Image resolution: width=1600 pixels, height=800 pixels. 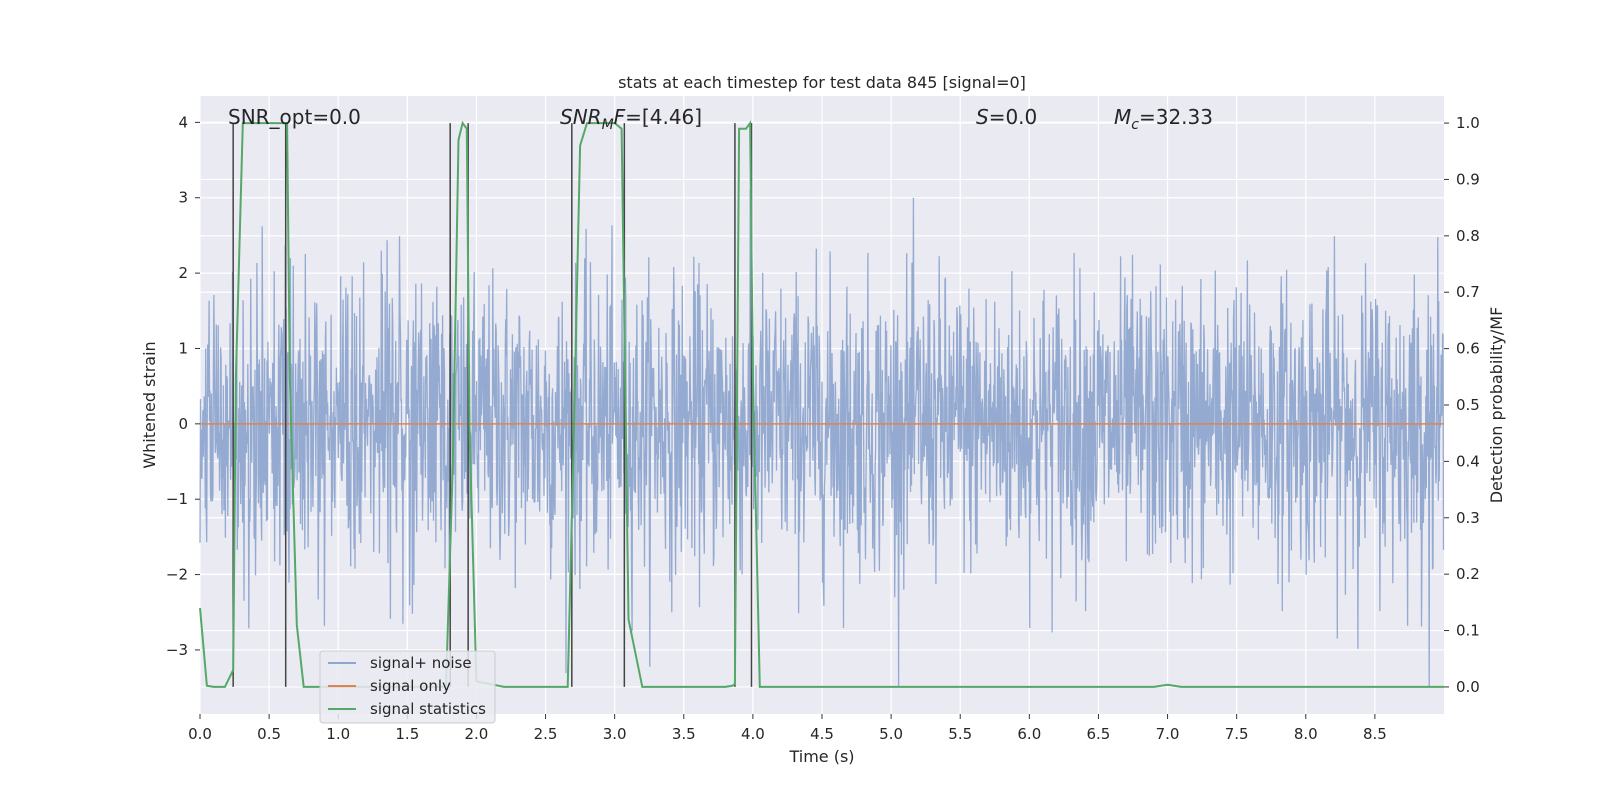 I want to click on snr-mf-annotation: SNRMF=[4.46], so click(x=631, y=119).